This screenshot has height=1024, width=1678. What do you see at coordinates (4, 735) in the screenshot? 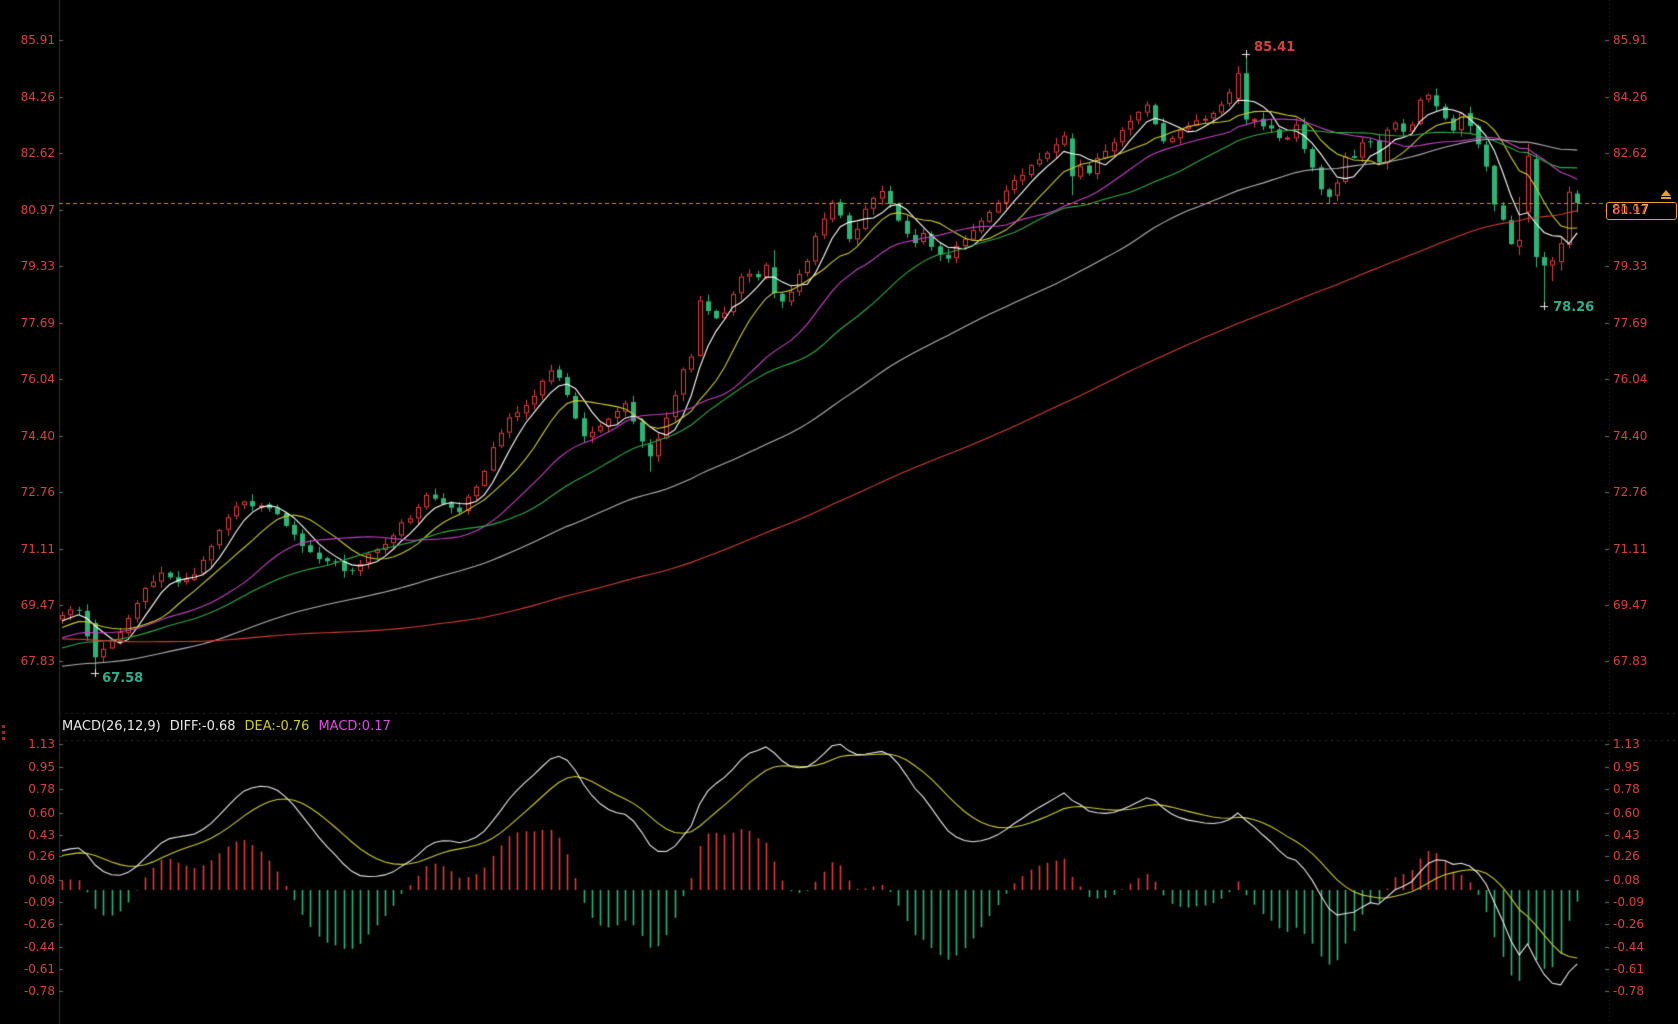
I see `panel-splitter-handle-icon` at bounding box center [4, 735].